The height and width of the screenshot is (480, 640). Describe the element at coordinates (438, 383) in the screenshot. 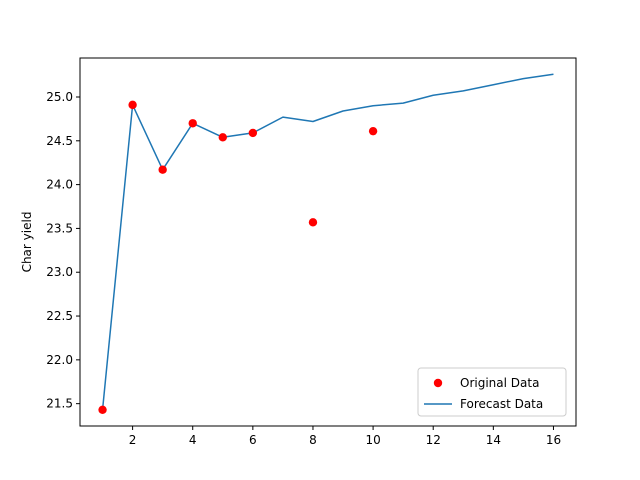

I see `legend-marker-original` at that location.